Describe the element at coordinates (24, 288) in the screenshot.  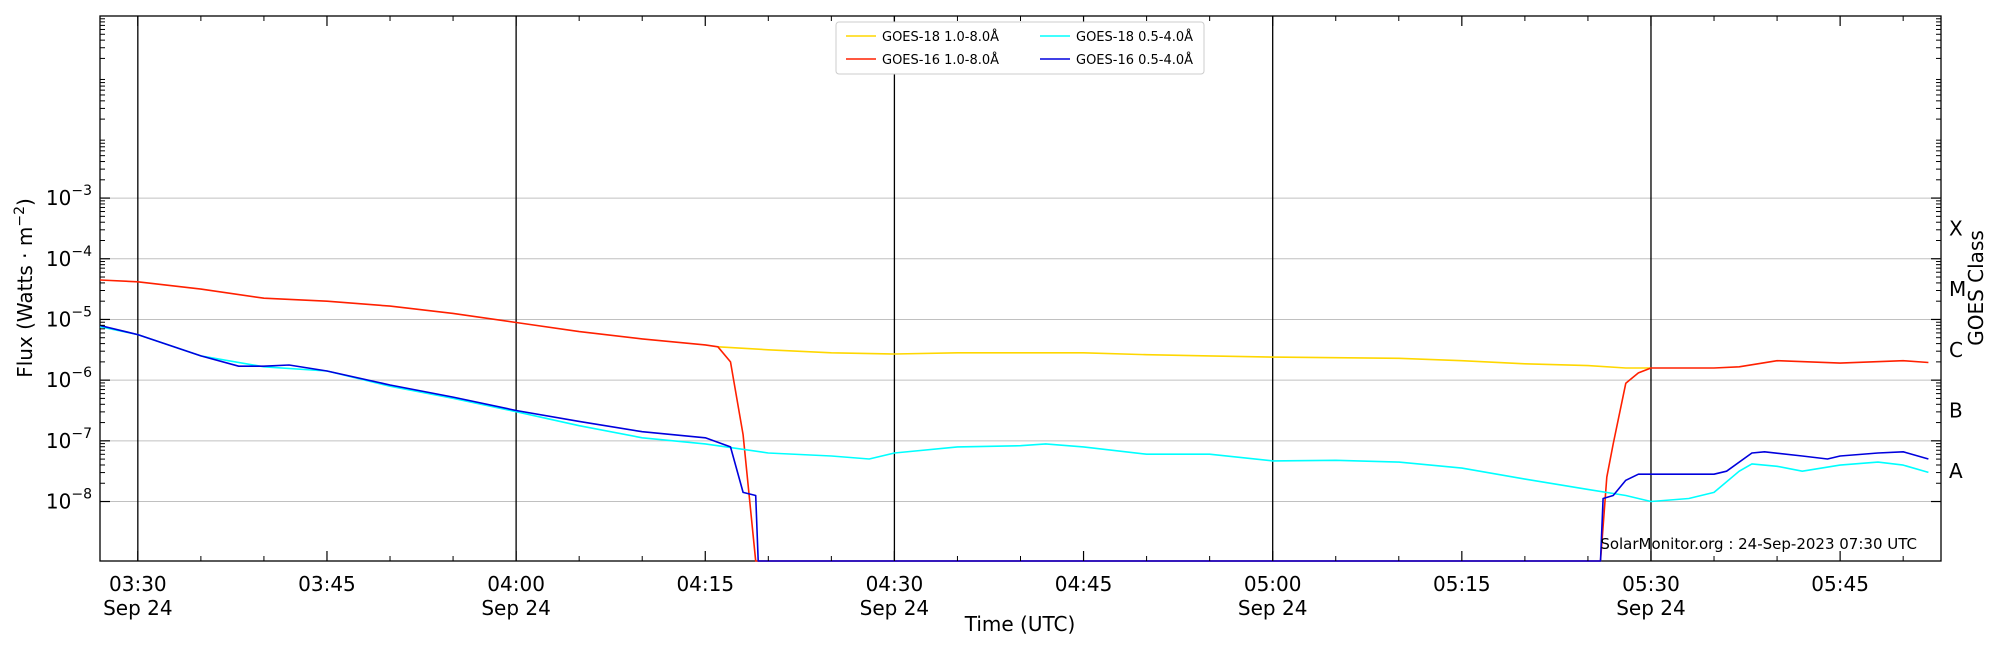
I see `y-axis-title: Flux (Watts · m−2)` at that location.